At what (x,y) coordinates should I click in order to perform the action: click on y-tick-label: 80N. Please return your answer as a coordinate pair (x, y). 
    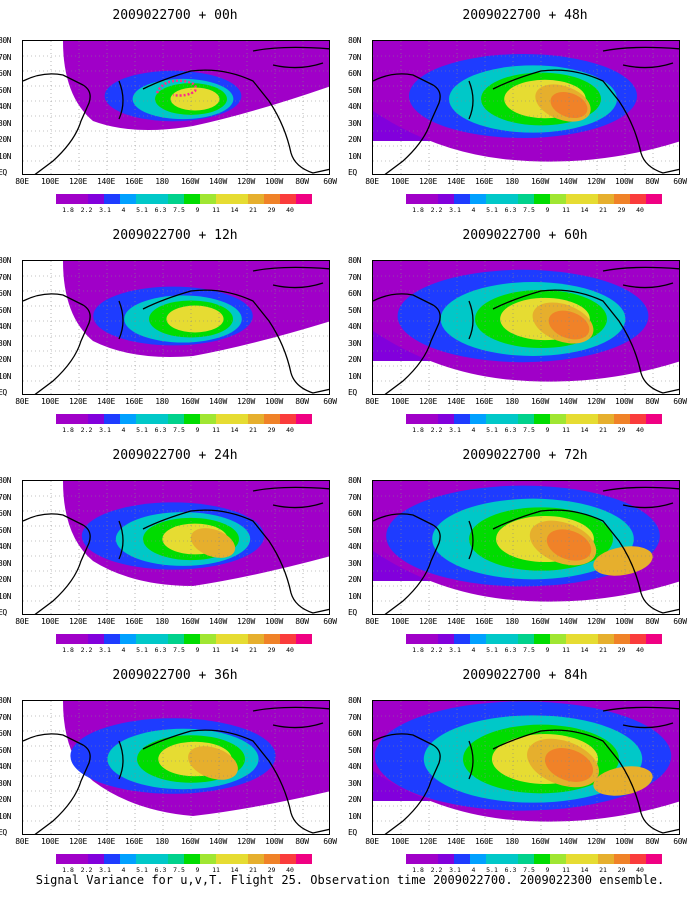
    Looking at the image, I should click on (354, 40).